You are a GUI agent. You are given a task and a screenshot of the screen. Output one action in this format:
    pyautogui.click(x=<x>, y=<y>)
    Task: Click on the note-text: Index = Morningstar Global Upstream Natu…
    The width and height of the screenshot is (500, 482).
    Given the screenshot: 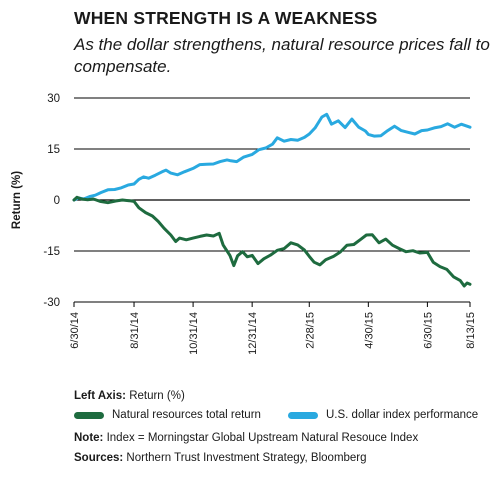 What is the action you would take?
    pyautogui.click(x=262, y=438)
    